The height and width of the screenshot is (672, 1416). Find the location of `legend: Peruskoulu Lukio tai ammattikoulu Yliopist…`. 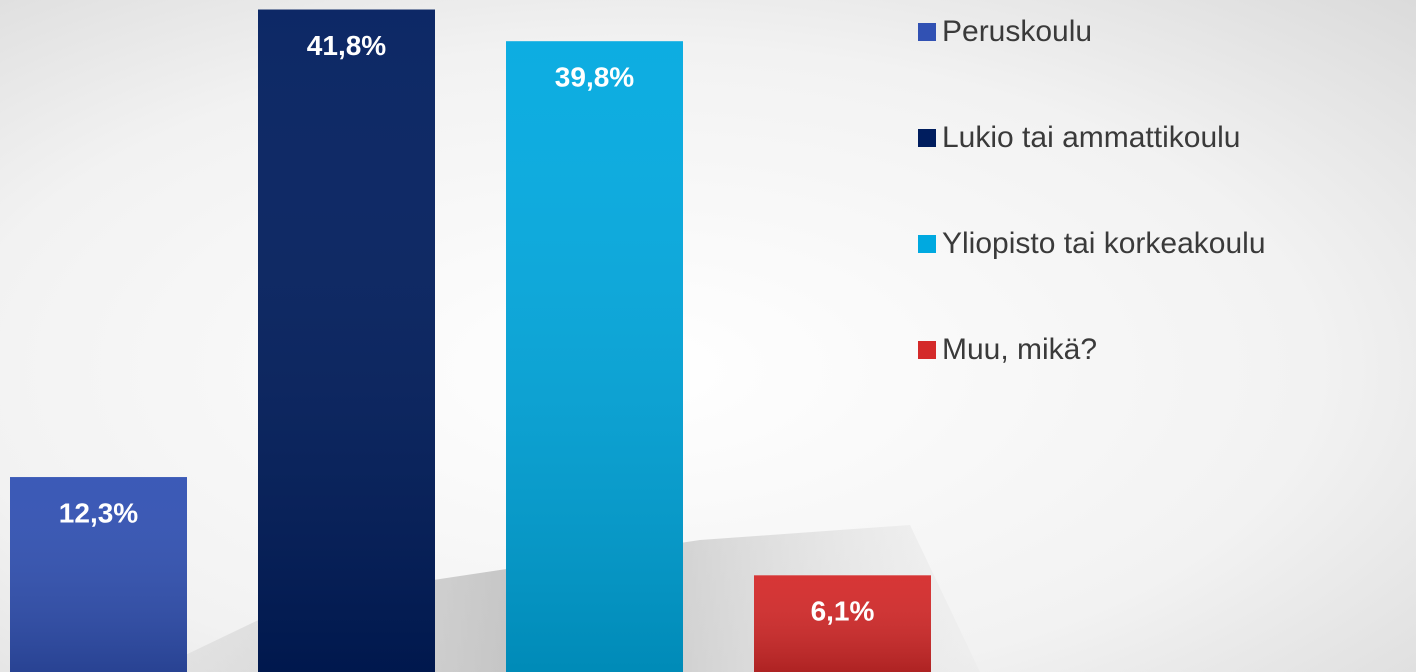

legend: Peruskoulu Lukio tai ammattikoulu Yliopist… is located at coordinates (1092, 190).